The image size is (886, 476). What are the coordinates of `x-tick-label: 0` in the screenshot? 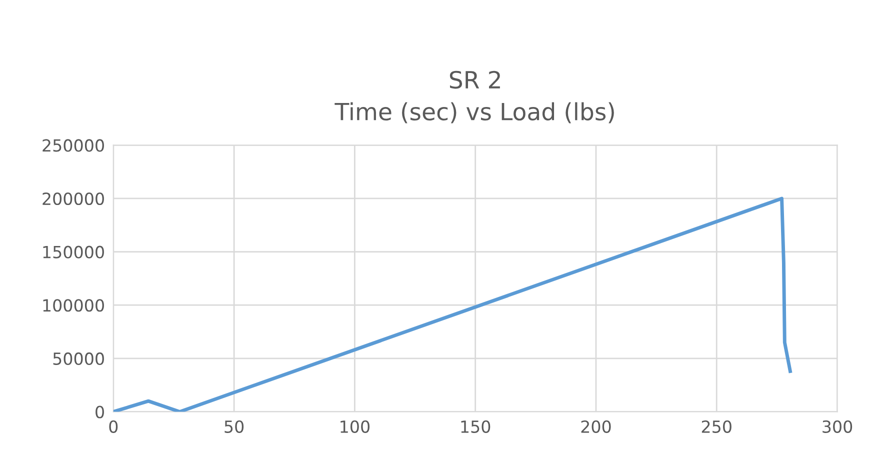 It's located at (113, 426).